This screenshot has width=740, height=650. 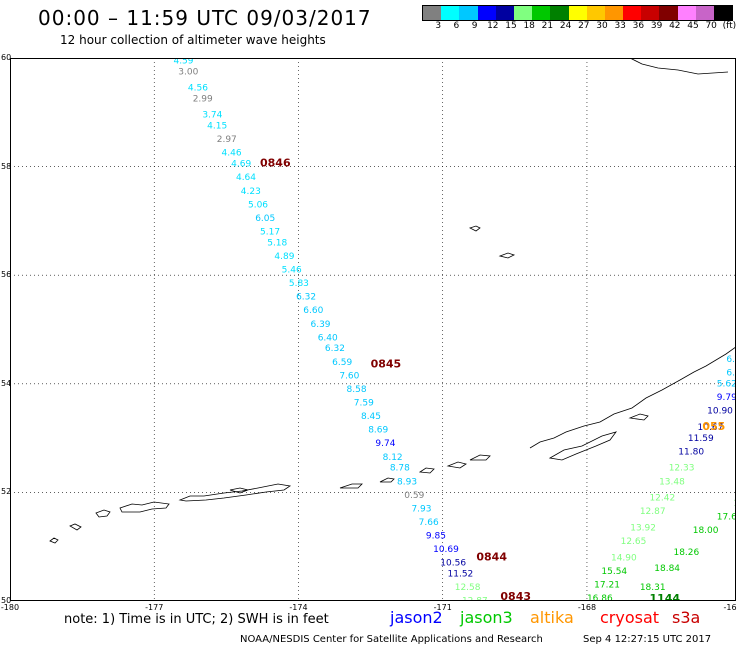 I want to click on wave-height-value: 4.69, so click(x=241, y=165).